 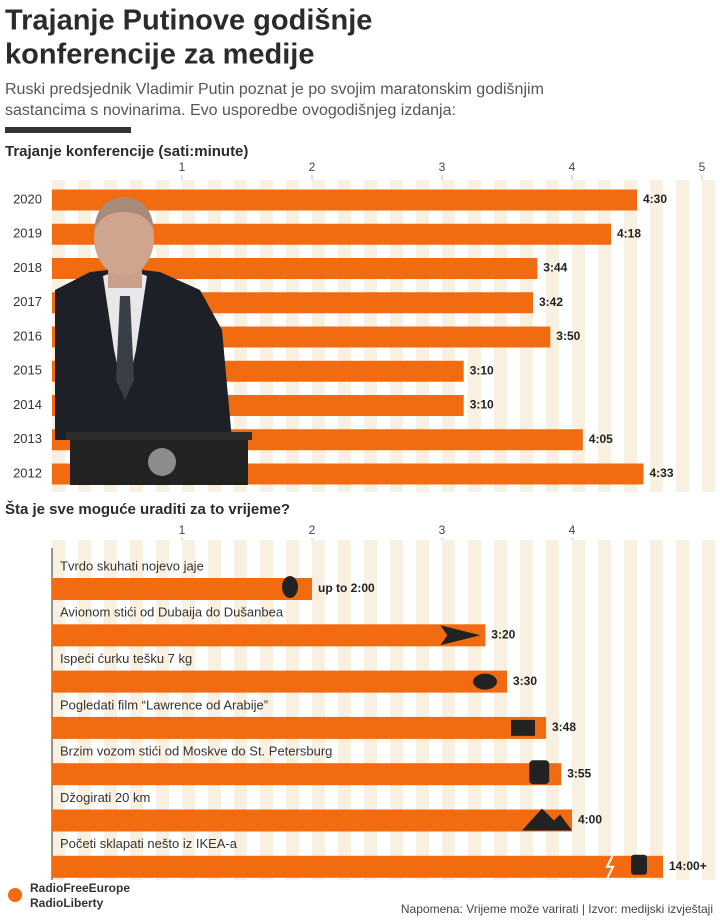 I want to click on activity-label: Avionom stići od Dubaija do Dušanbea, so click(x=172, y=612).